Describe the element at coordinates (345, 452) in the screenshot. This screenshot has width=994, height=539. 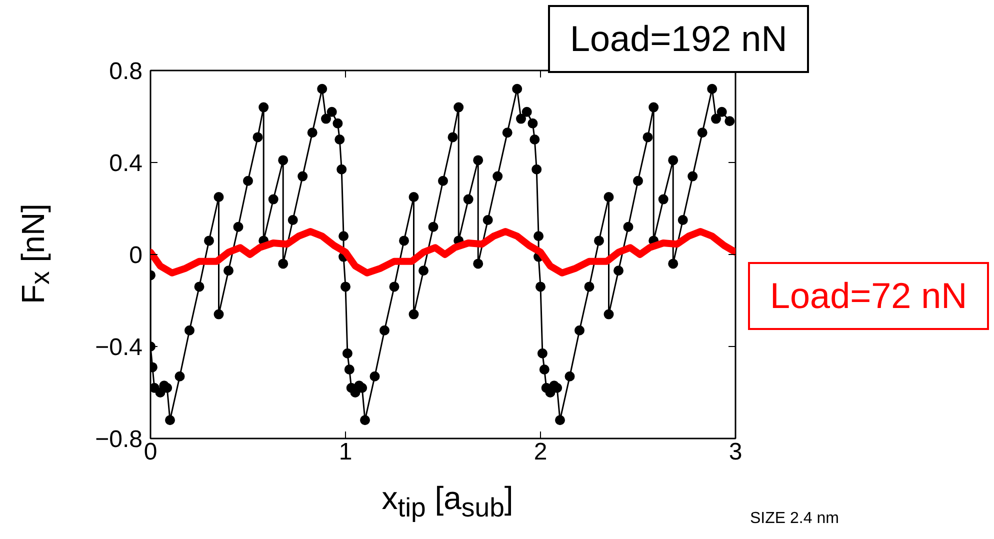
I see `x-tick-label: 1` at that location.